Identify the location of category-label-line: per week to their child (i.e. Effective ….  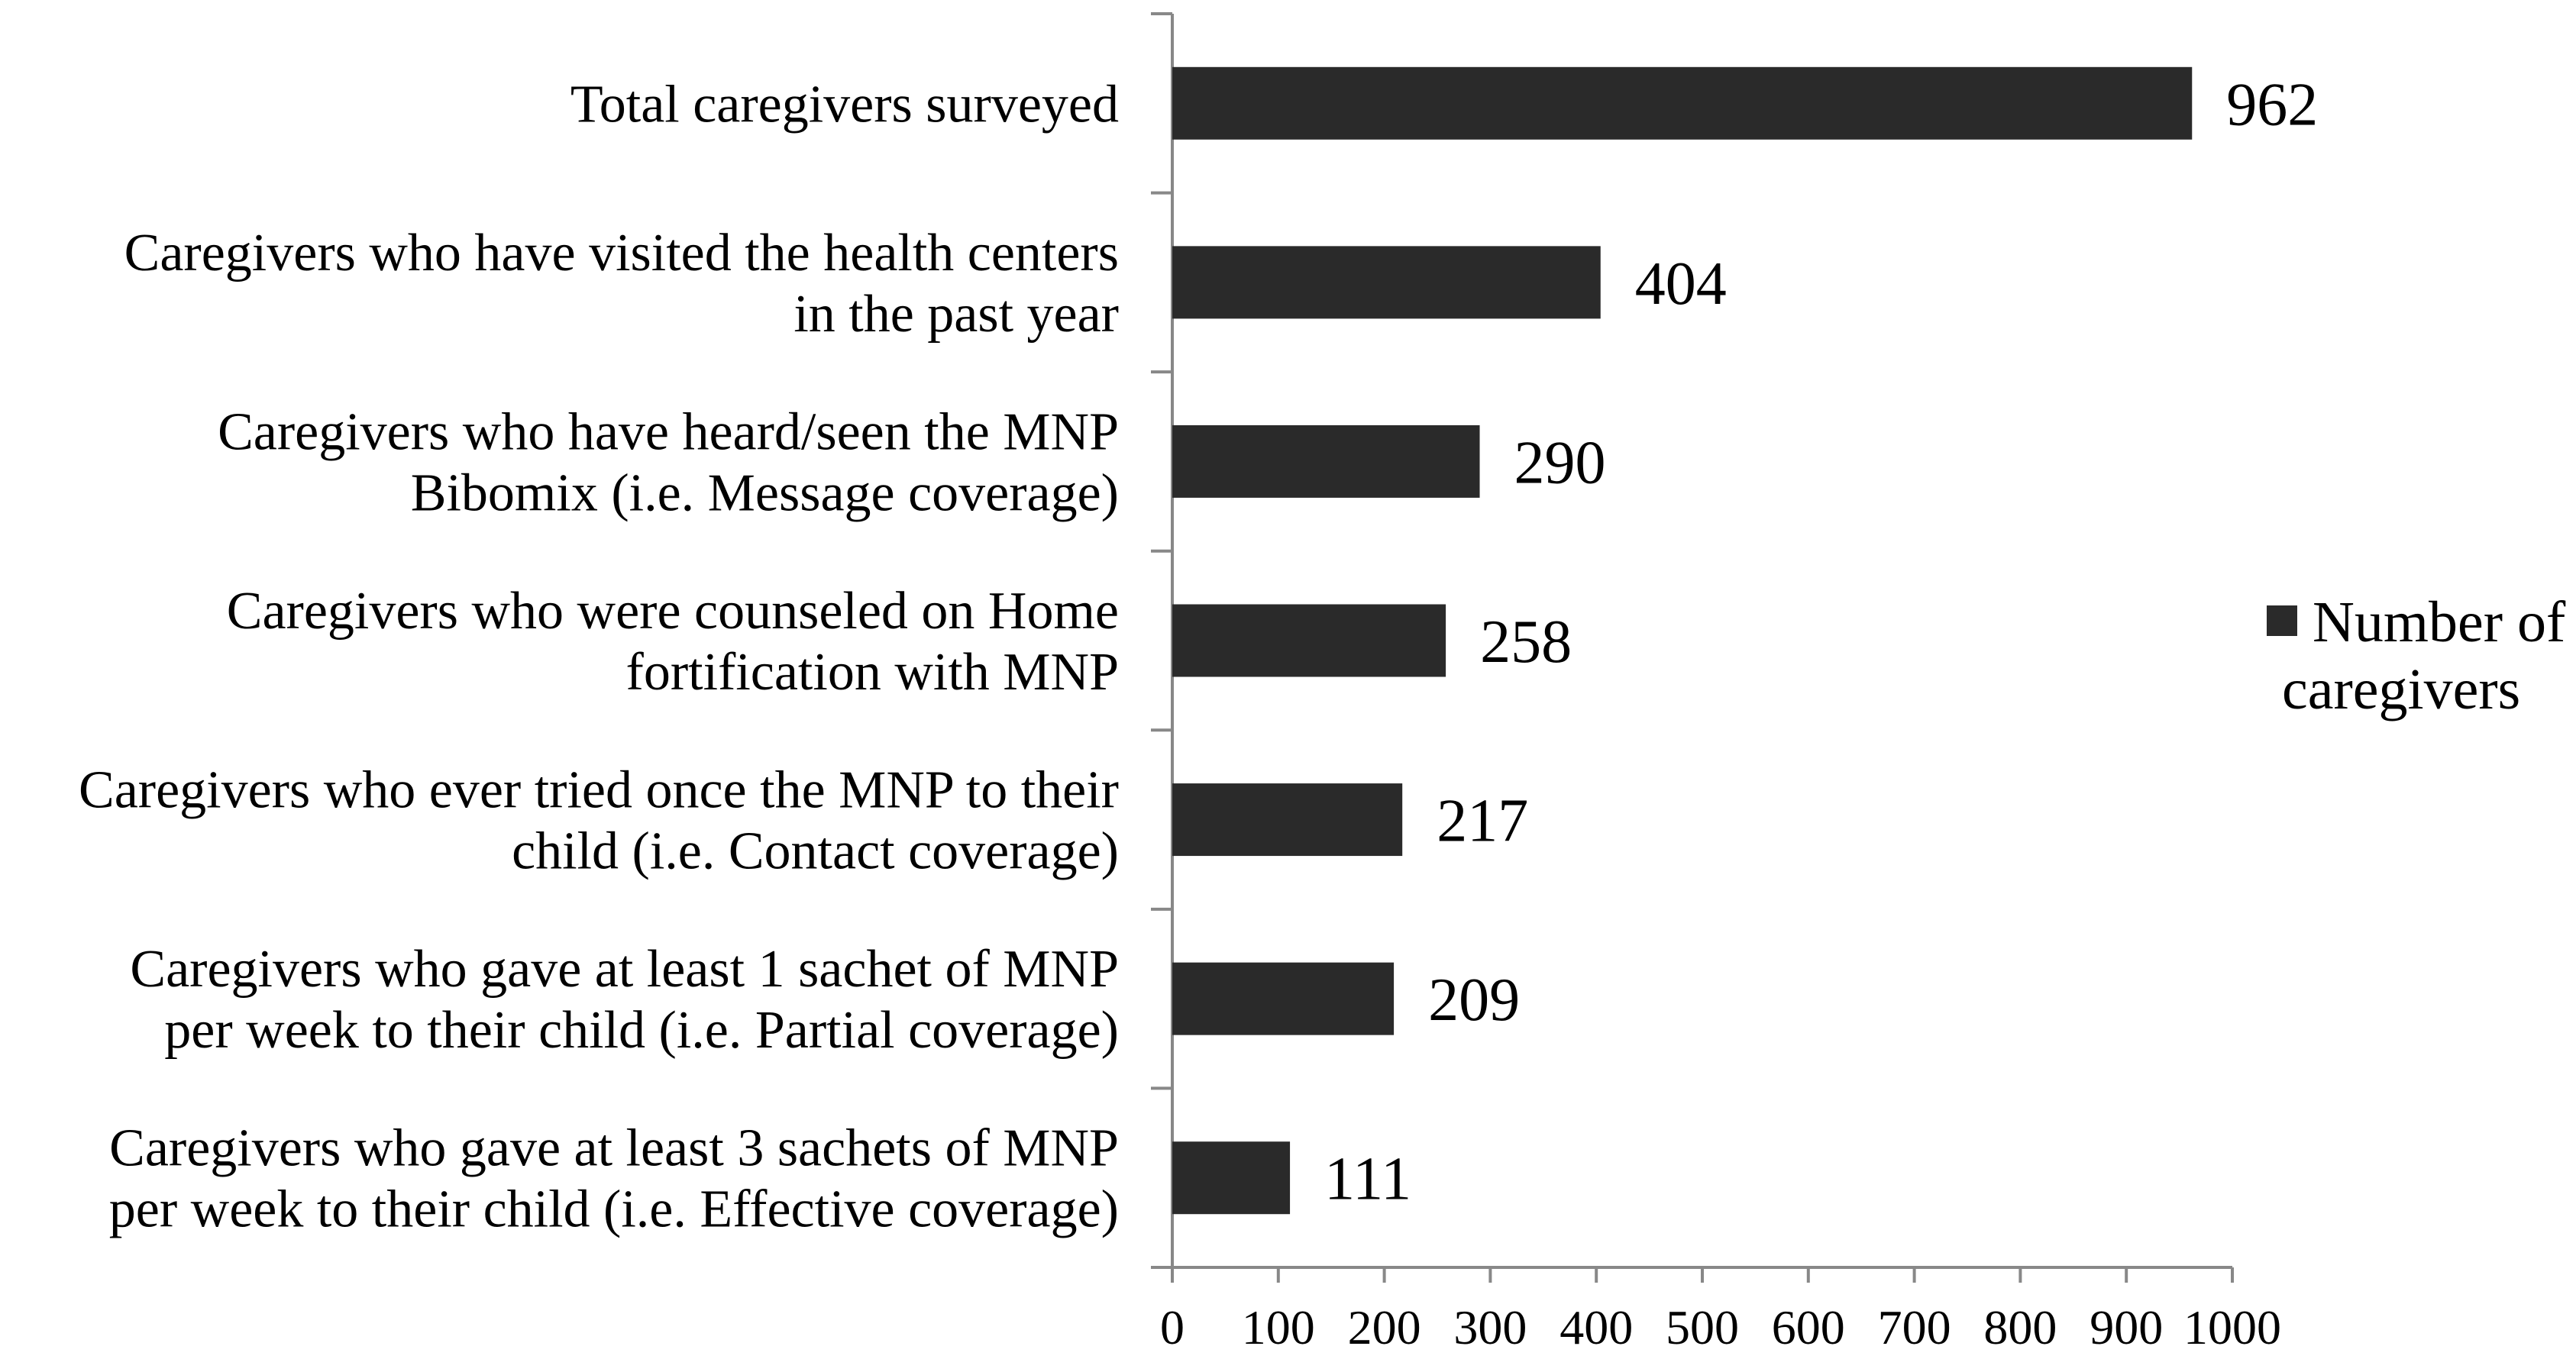
(614, 1209).